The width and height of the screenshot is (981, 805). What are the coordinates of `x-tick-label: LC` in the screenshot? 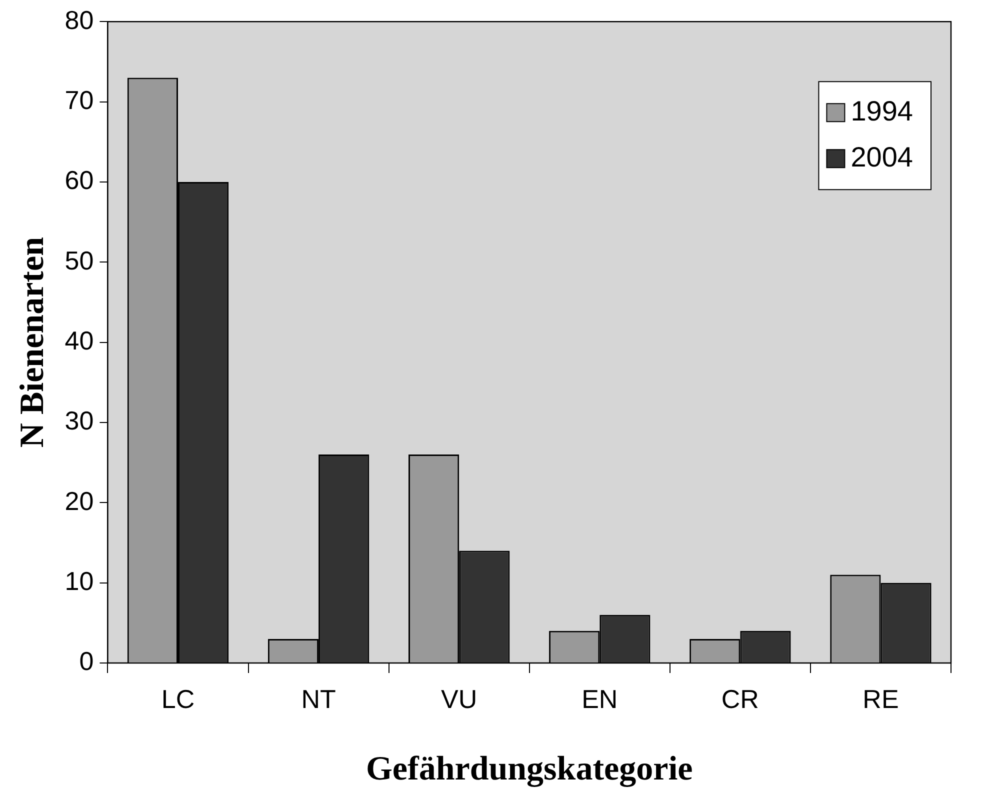 It's located at (178, 699).